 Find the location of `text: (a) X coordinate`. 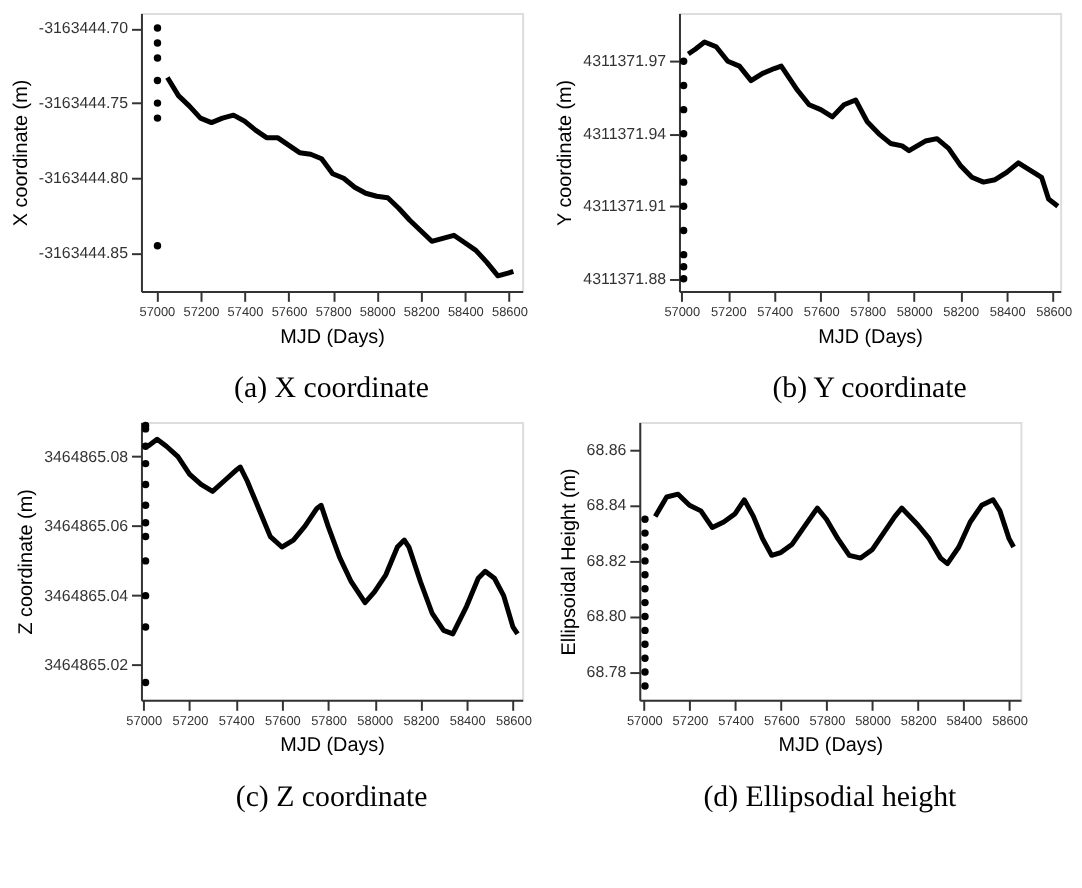

text: (a) X coordinate is located at coordinates (332, 389).